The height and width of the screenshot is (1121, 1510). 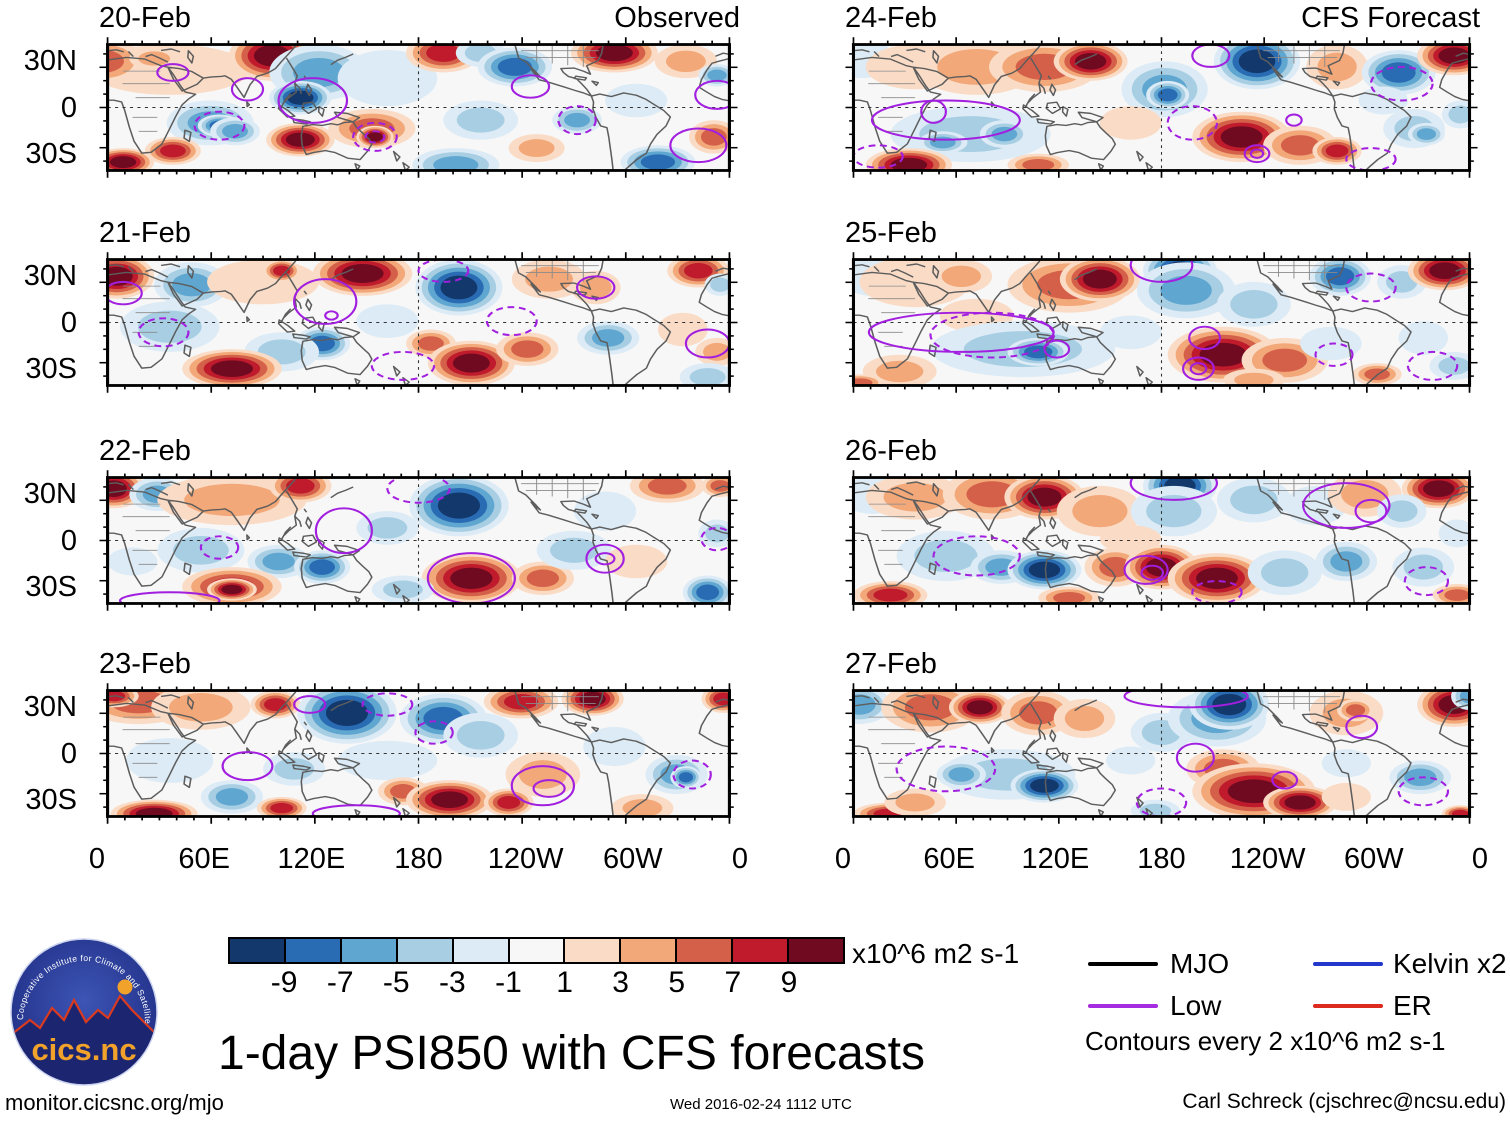 What do you see at coordinates (1450, 963) in the screenshot?
I see `legend-label-kelvin: Kelvin x2` at bounding box center [1450, 963].